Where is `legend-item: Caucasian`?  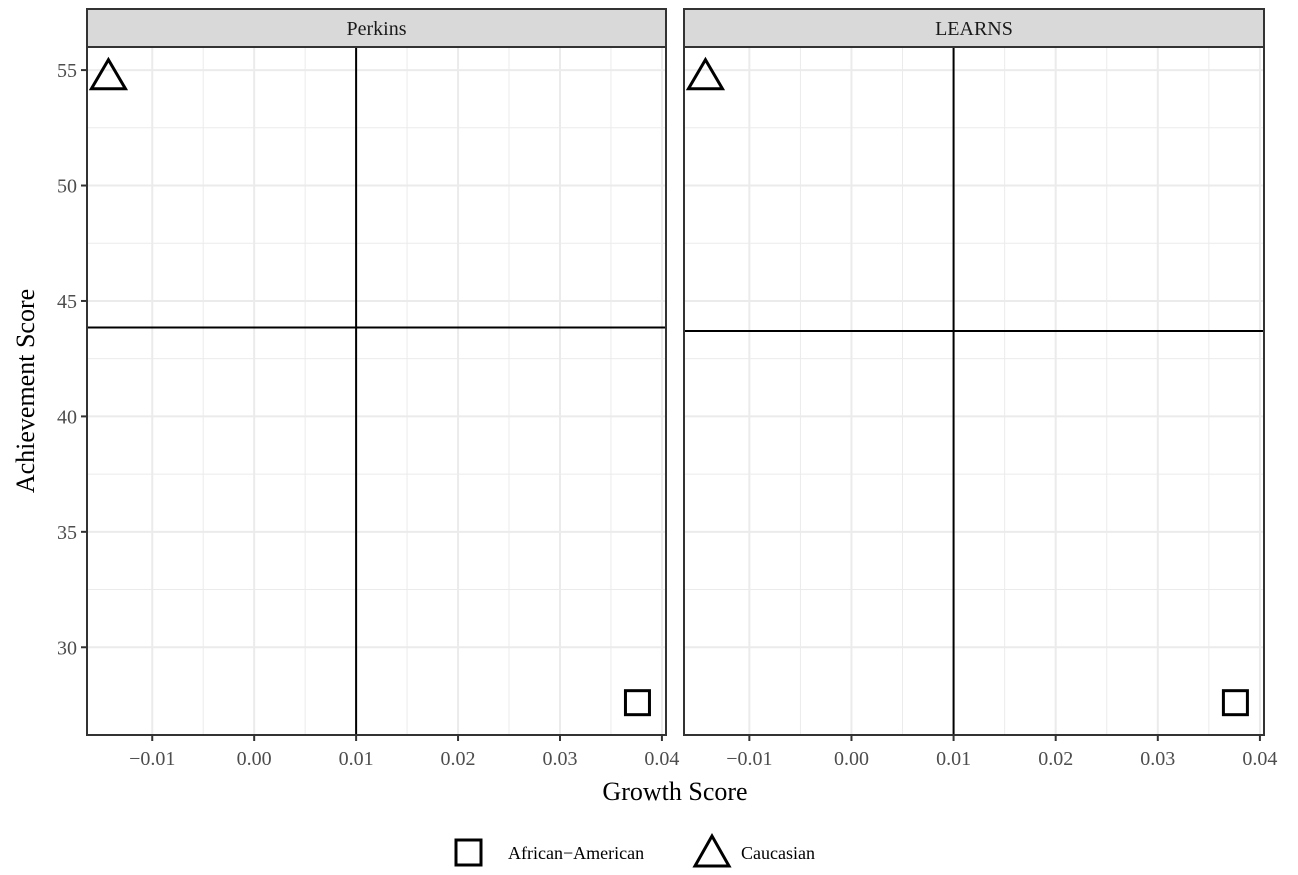
legend-item: Caucasian is located at coordinates (753, 850).